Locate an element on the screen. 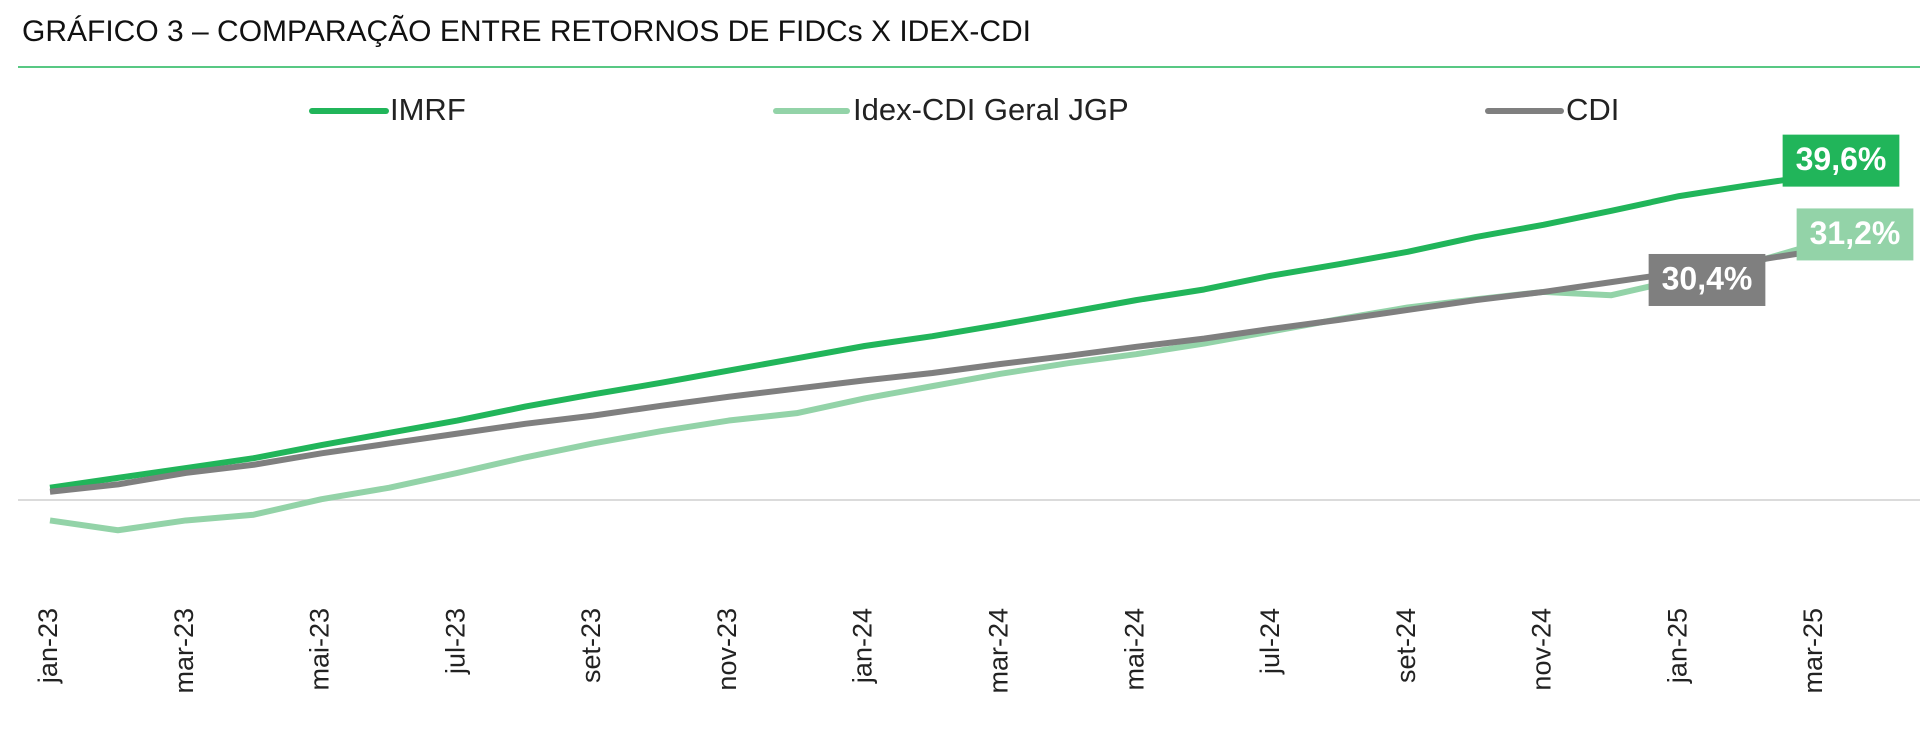 This screenshot has width=1920, height=742. x-tick-label: mar-23 is located at coordinates (184, 651).